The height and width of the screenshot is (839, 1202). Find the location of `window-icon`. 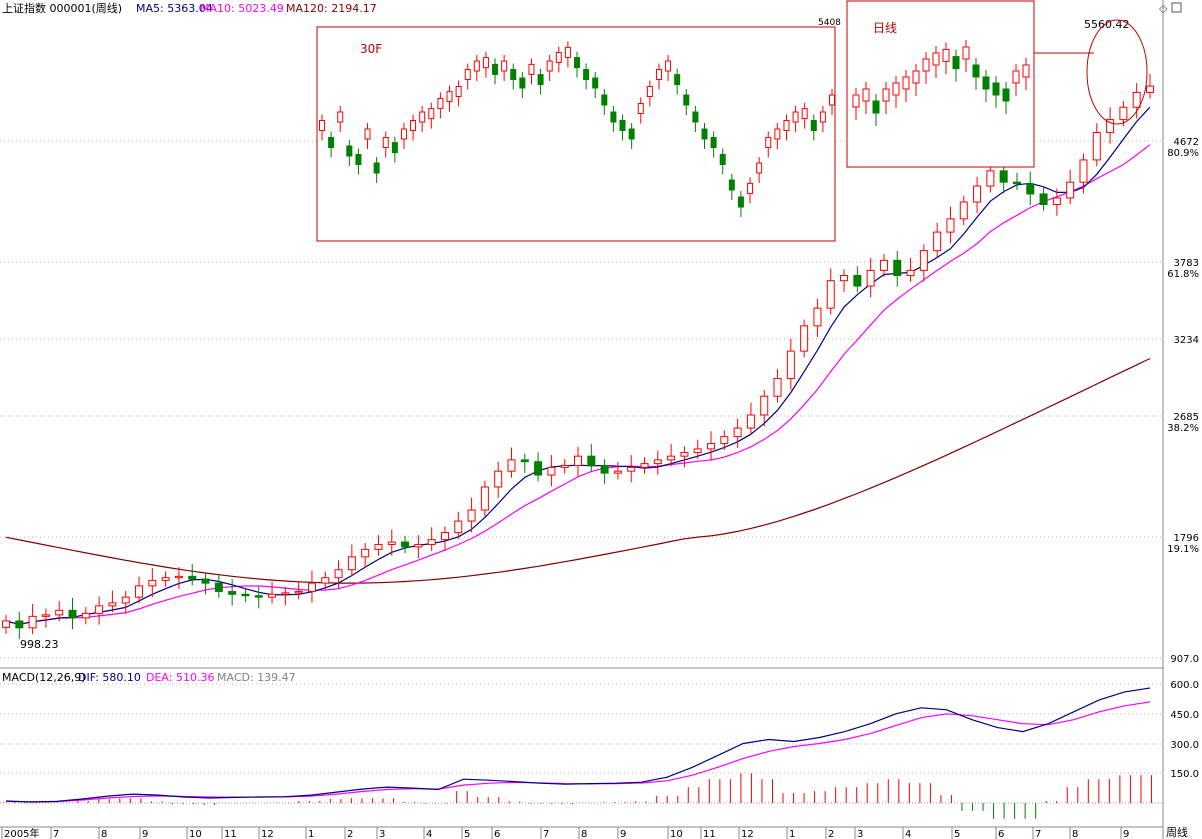

window-icon is located at coordinates (1176, 7).